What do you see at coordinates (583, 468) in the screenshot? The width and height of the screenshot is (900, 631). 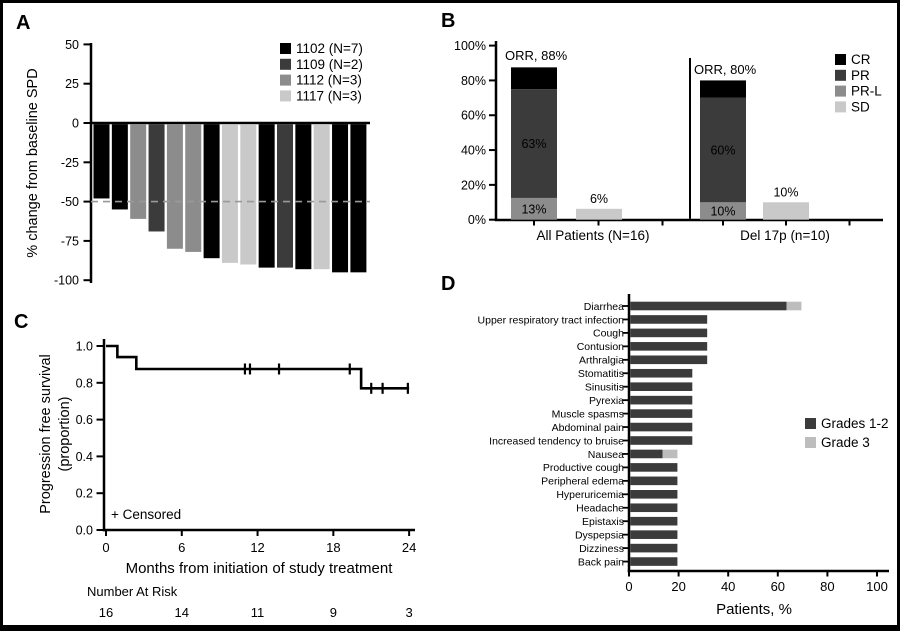 I see `d-category-label: Productive cough` at bounding box center [583, 468].